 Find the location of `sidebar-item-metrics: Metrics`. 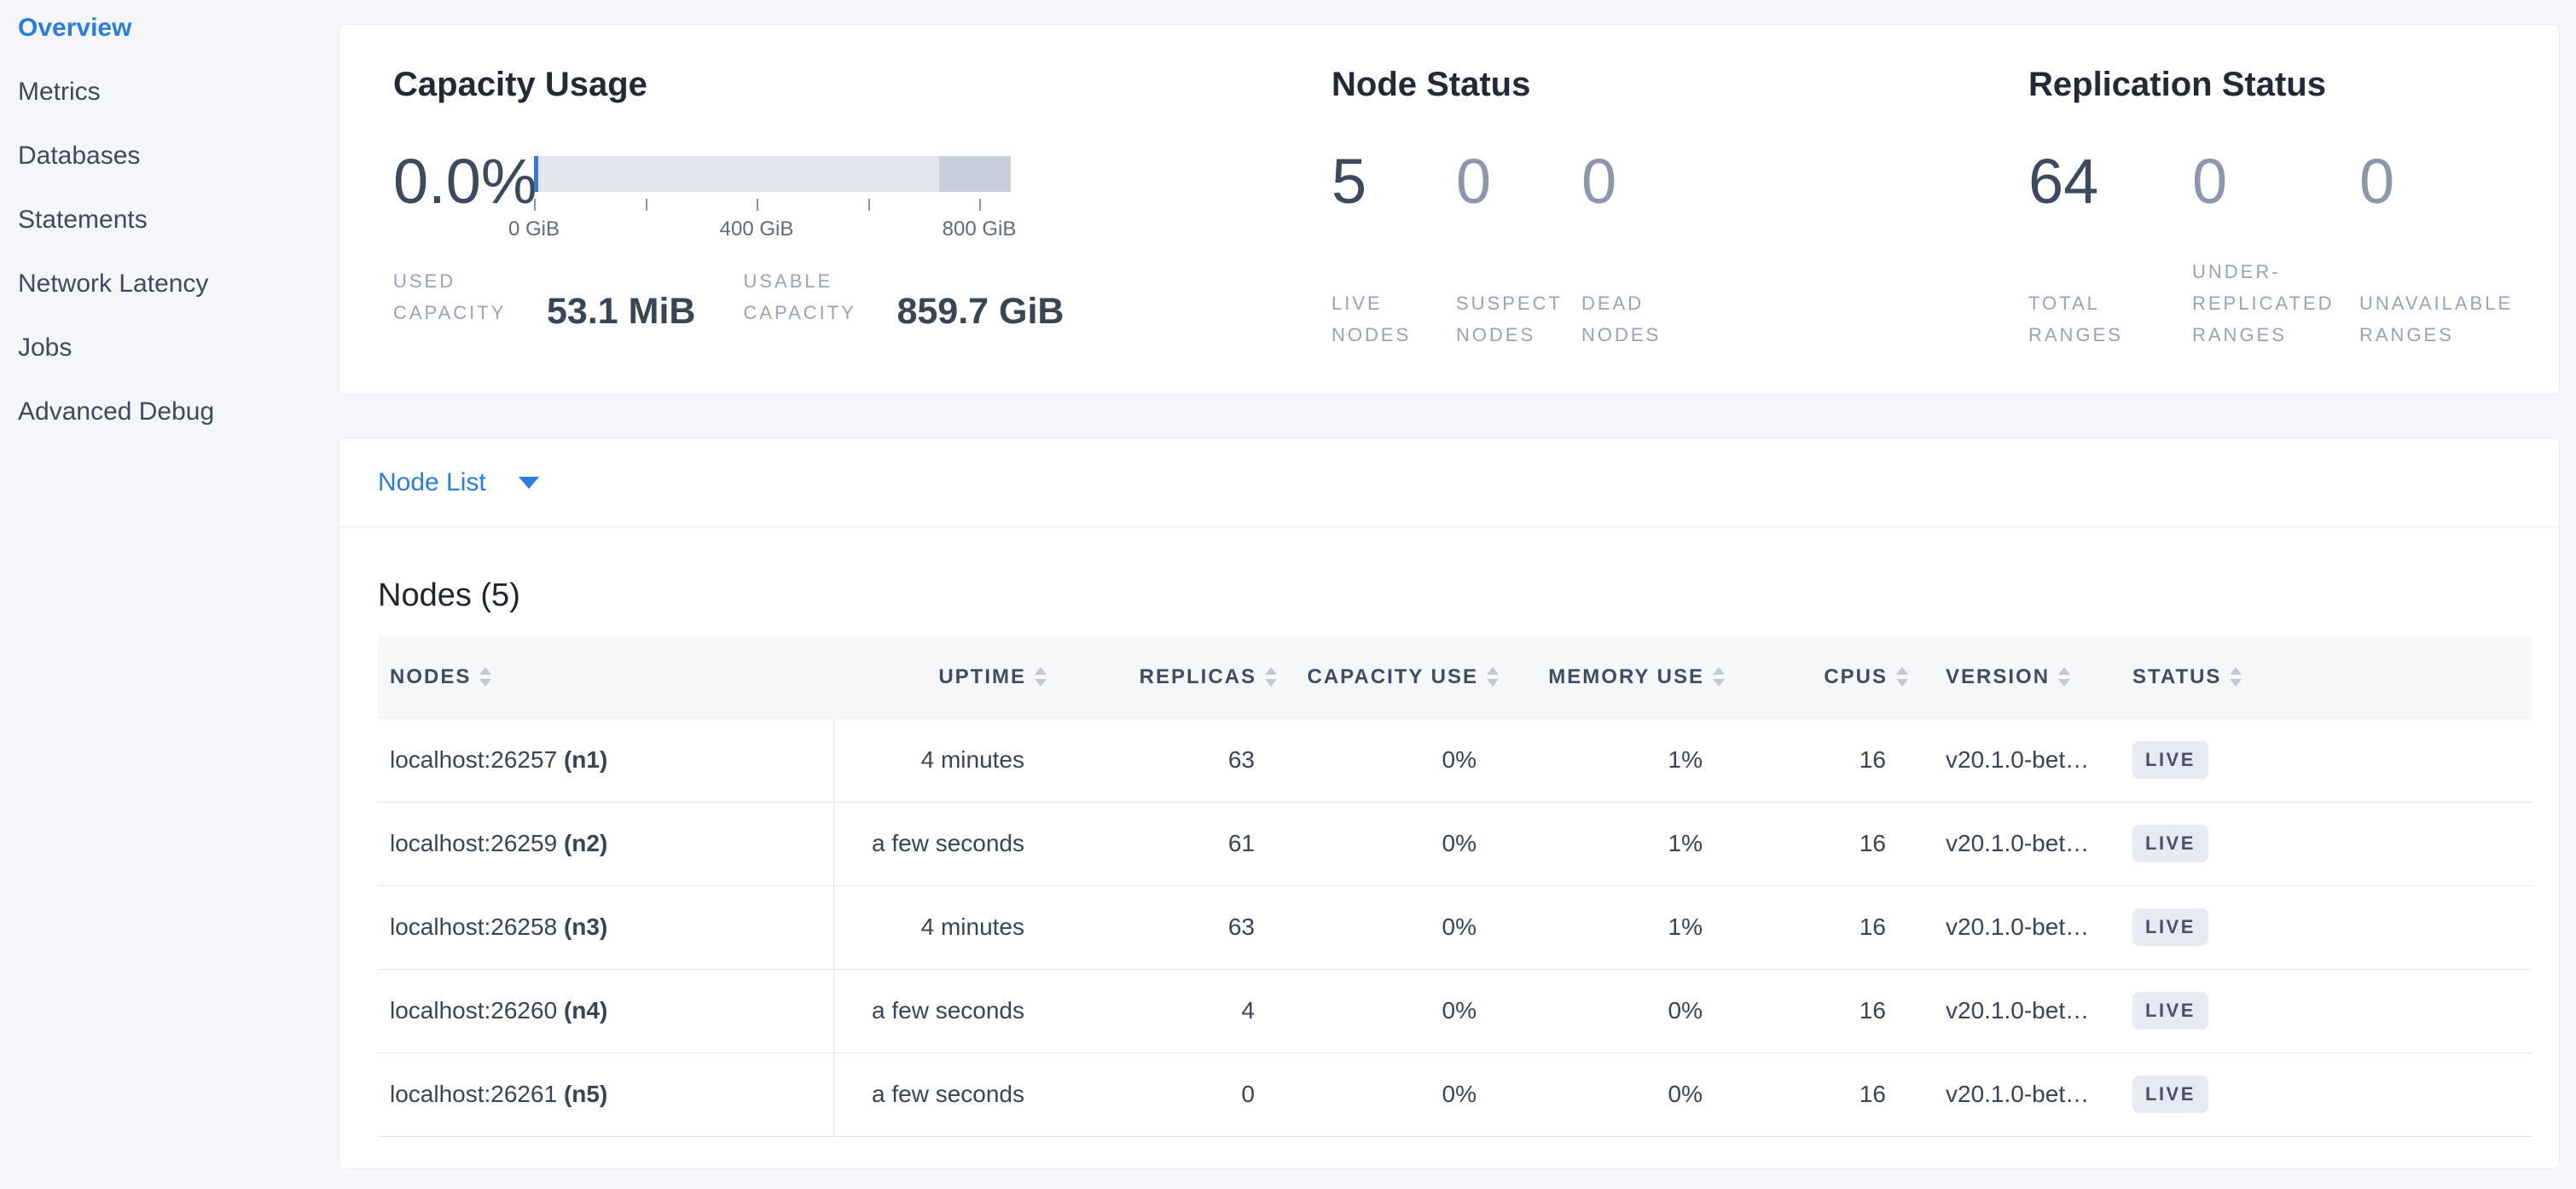

sidebar-item-metrics: Metrics is located at coordinates (59, 92).